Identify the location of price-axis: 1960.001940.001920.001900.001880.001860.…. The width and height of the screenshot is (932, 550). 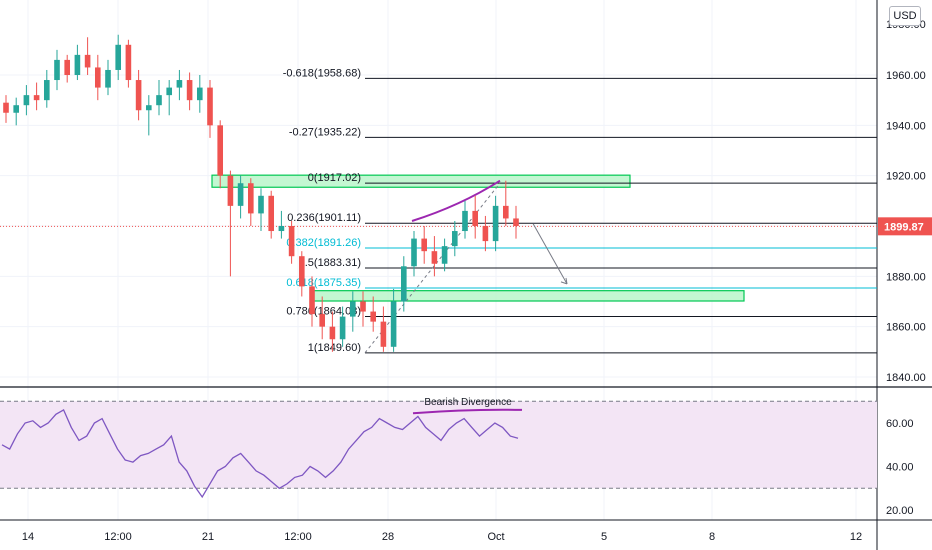
(905, 227).